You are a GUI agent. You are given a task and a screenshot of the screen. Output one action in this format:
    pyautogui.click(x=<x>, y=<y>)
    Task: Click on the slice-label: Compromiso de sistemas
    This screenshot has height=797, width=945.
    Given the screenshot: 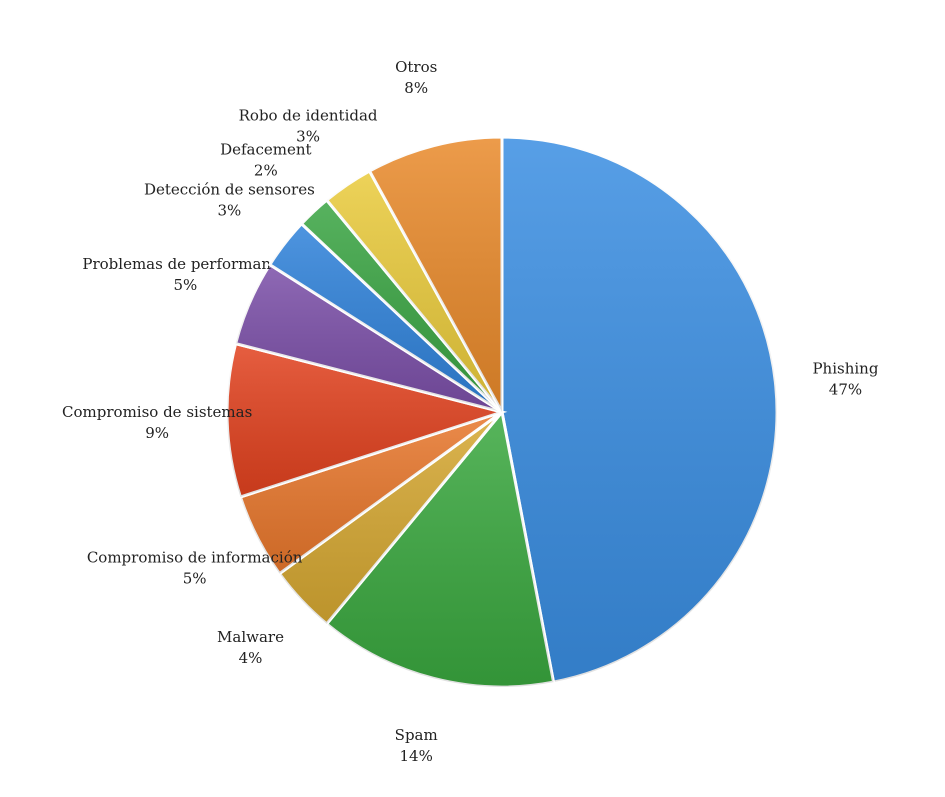 What is the action you would take?
    pyautogui.click(x=157, y=412)
    